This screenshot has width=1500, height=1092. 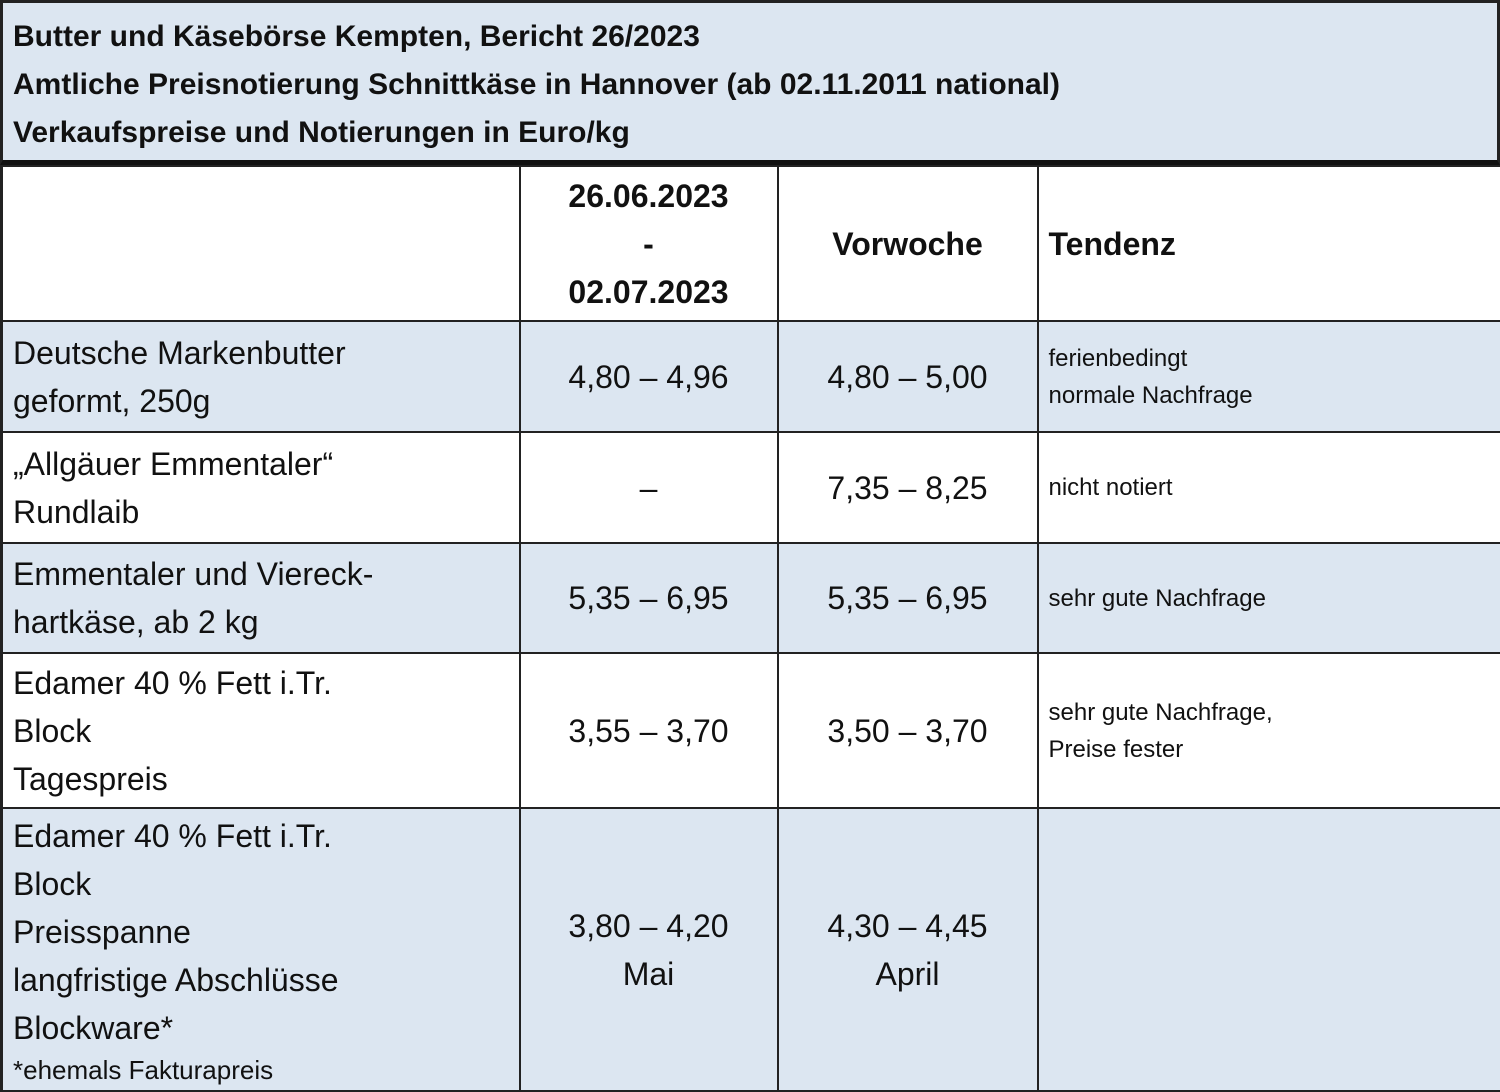 What do you see at coordinates (649, 196) in the screenshot?
I see `period-start: 26.06.2023` at bounding box center [649, 196].